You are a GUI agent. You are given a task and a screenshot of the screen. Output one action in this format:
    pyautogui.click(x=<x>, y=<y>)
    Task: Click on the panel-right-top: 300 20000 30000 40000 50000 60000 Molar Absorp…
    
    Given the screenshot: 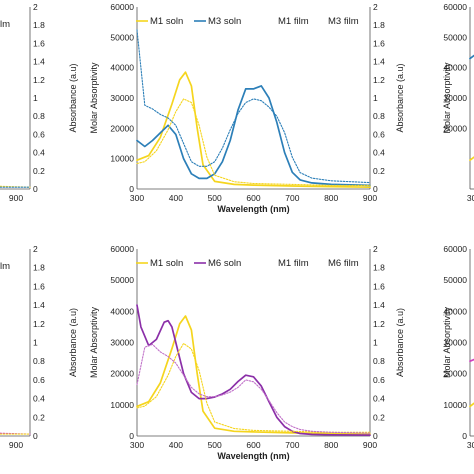 What is the action you would take?
    pyautogui.click(x=458, y=102)
    